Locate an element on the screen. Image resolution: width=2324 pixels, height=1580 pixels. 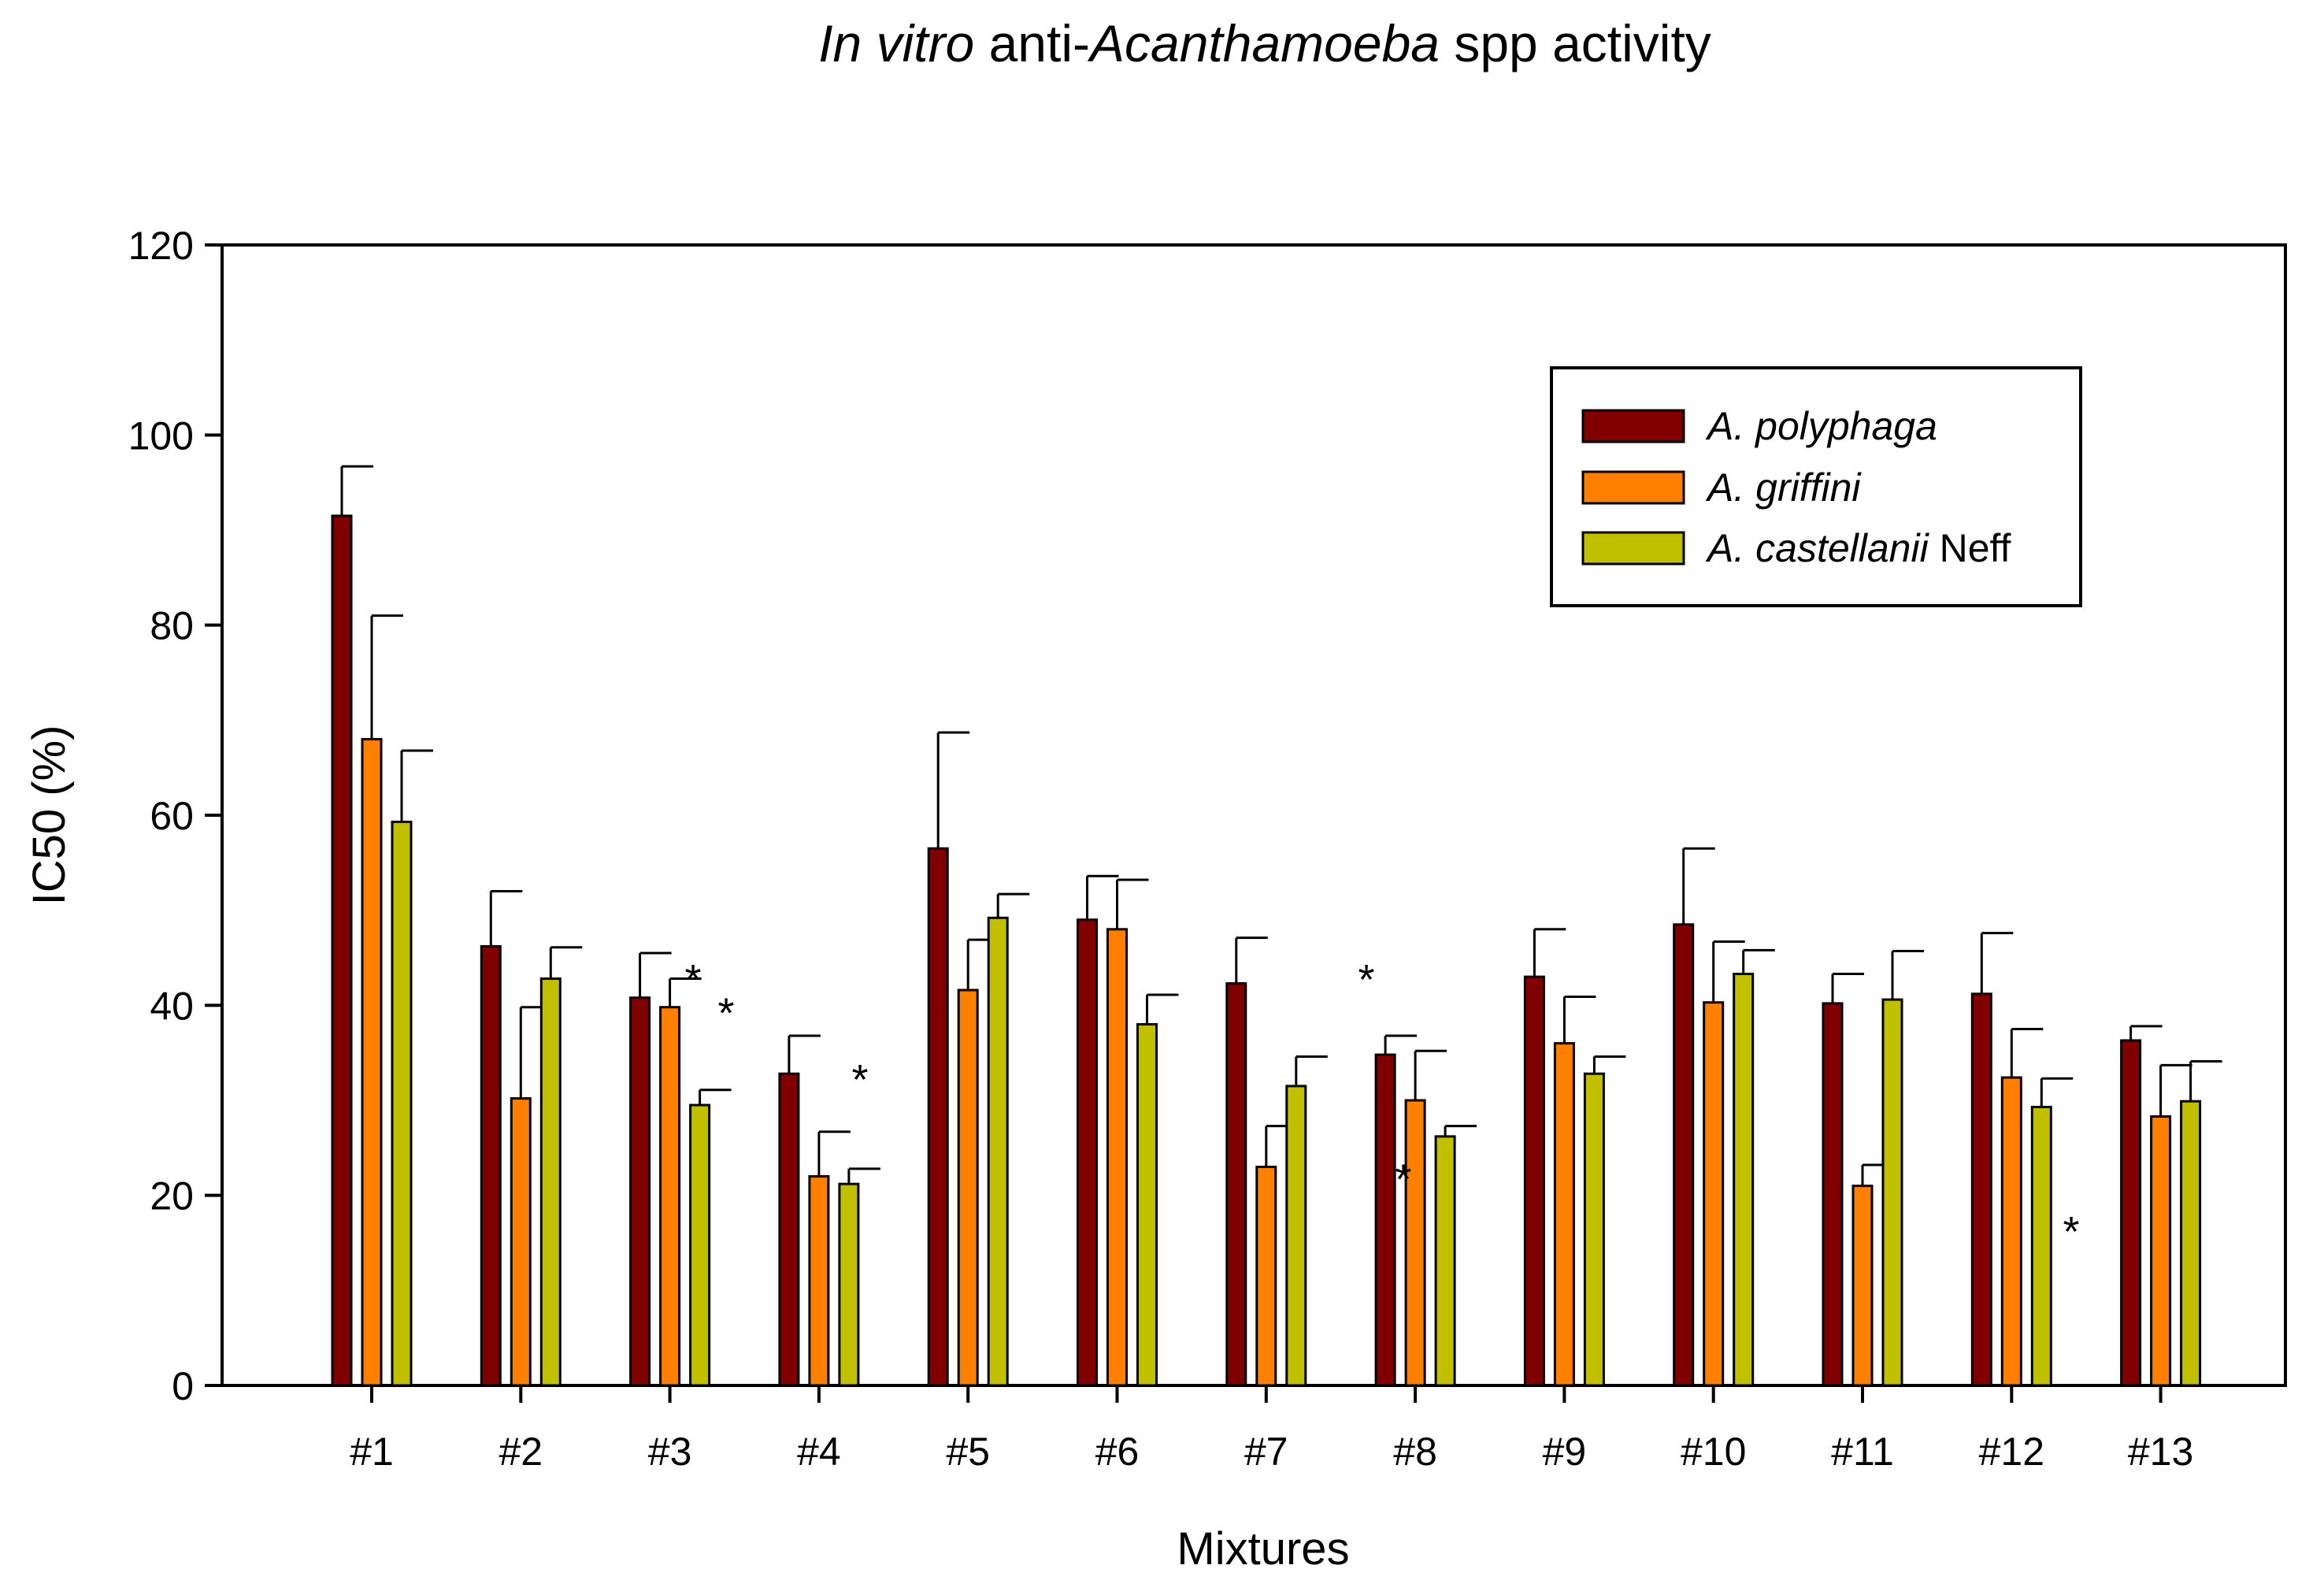
x-tick-label: #9 is located at coordinates (1565, 1452).